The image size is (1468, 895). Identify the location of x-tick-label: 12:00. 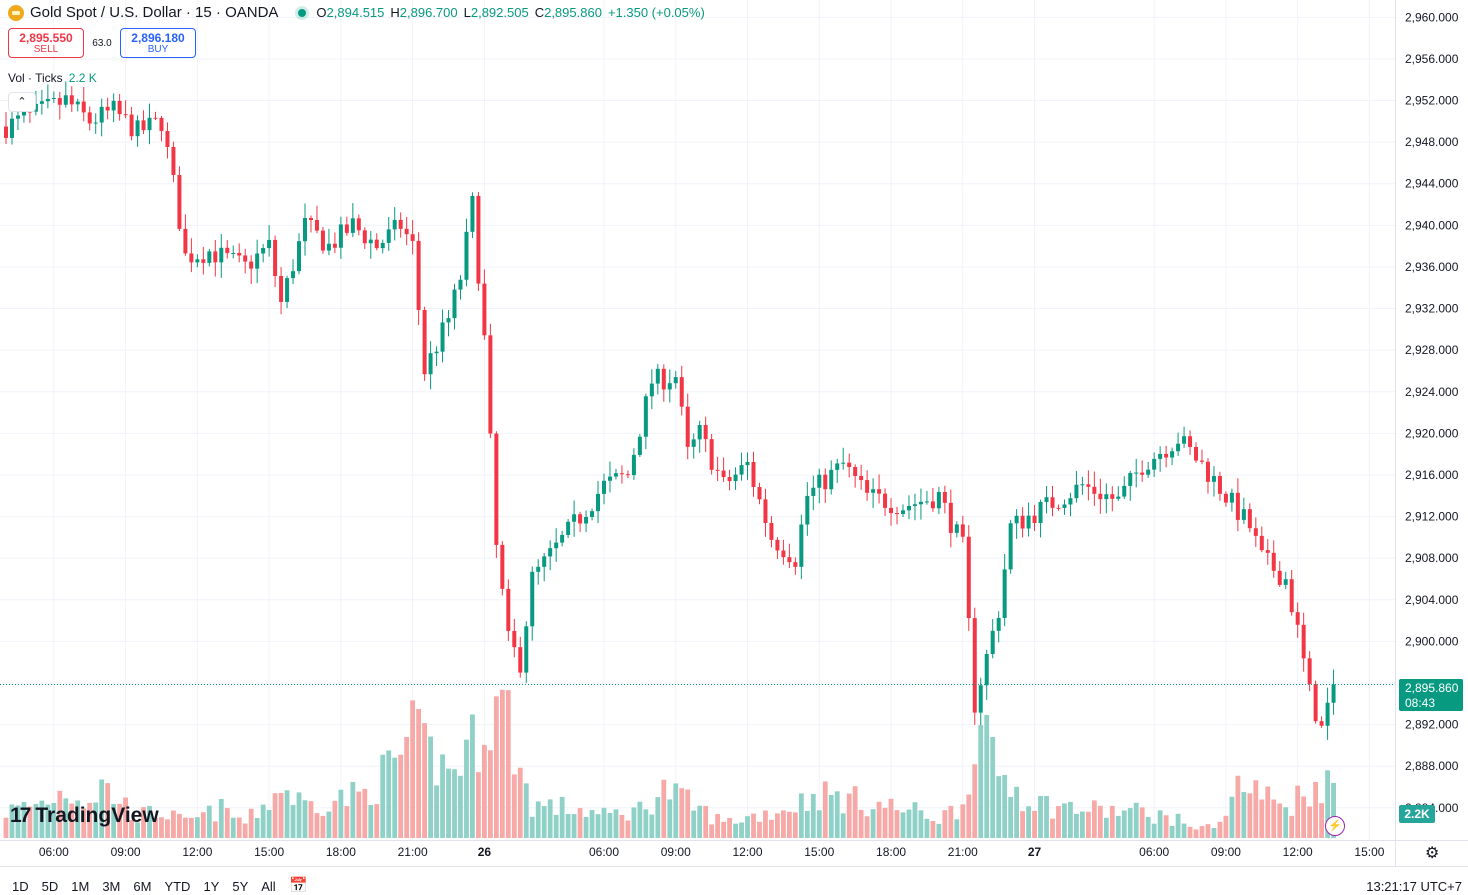
(1298, 852).